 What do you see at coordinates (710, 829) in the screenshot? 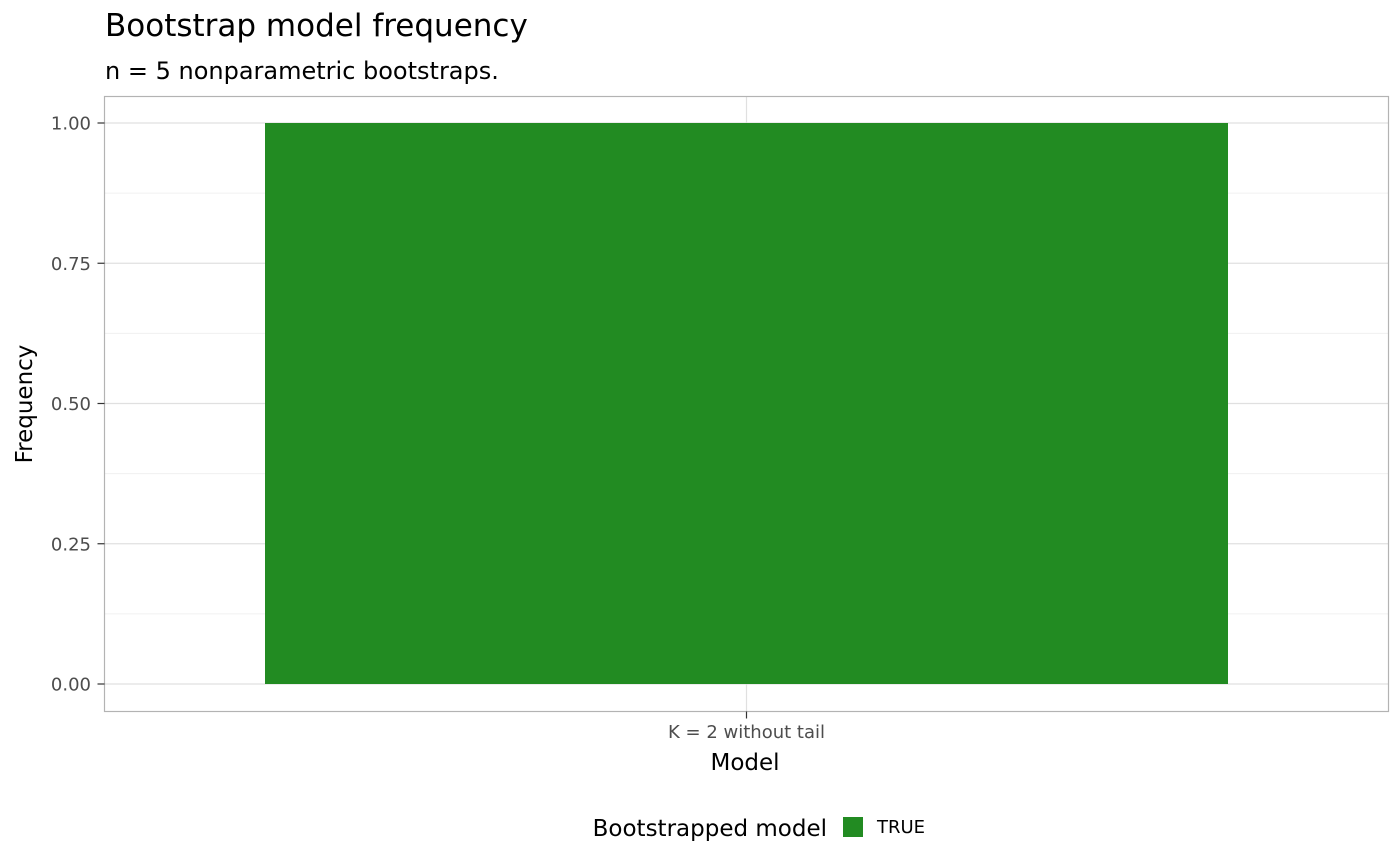
I see `legend-title: Bootstrapped model` at bounding box center [710, 829].